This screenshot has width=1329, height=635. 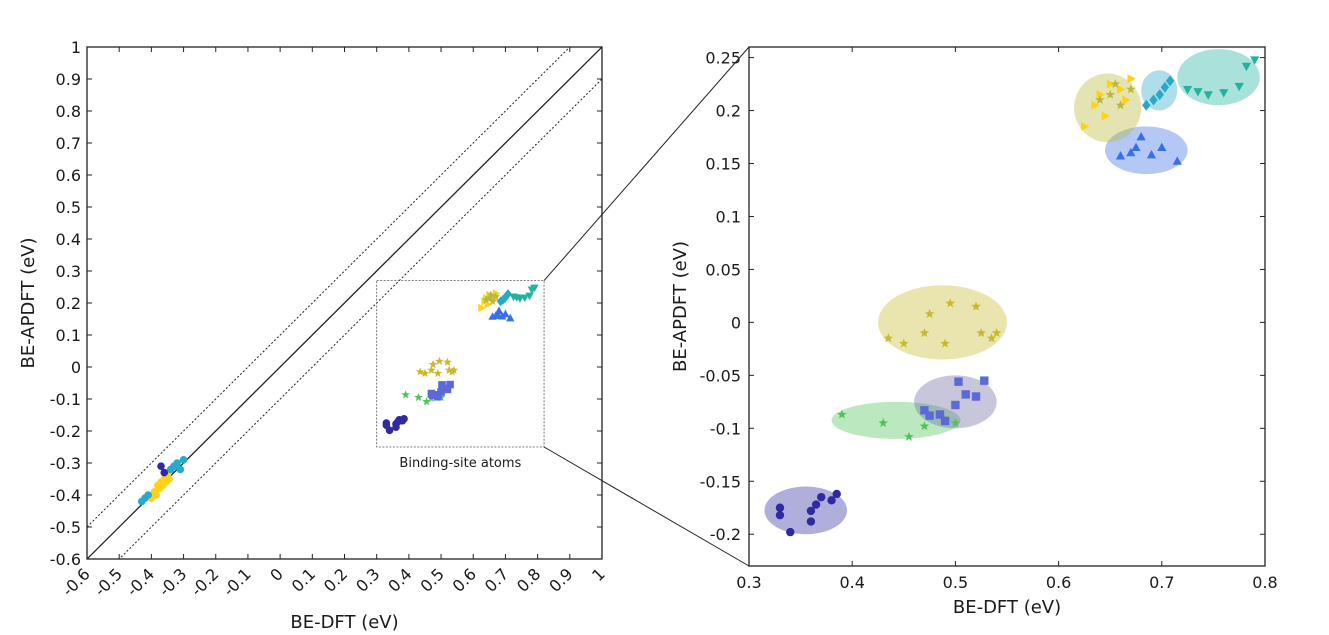 What do you see at coordinates (173, 582) in the screenshot?
I see `x-tick-label: -0.3` at bounding box center [173, 582].